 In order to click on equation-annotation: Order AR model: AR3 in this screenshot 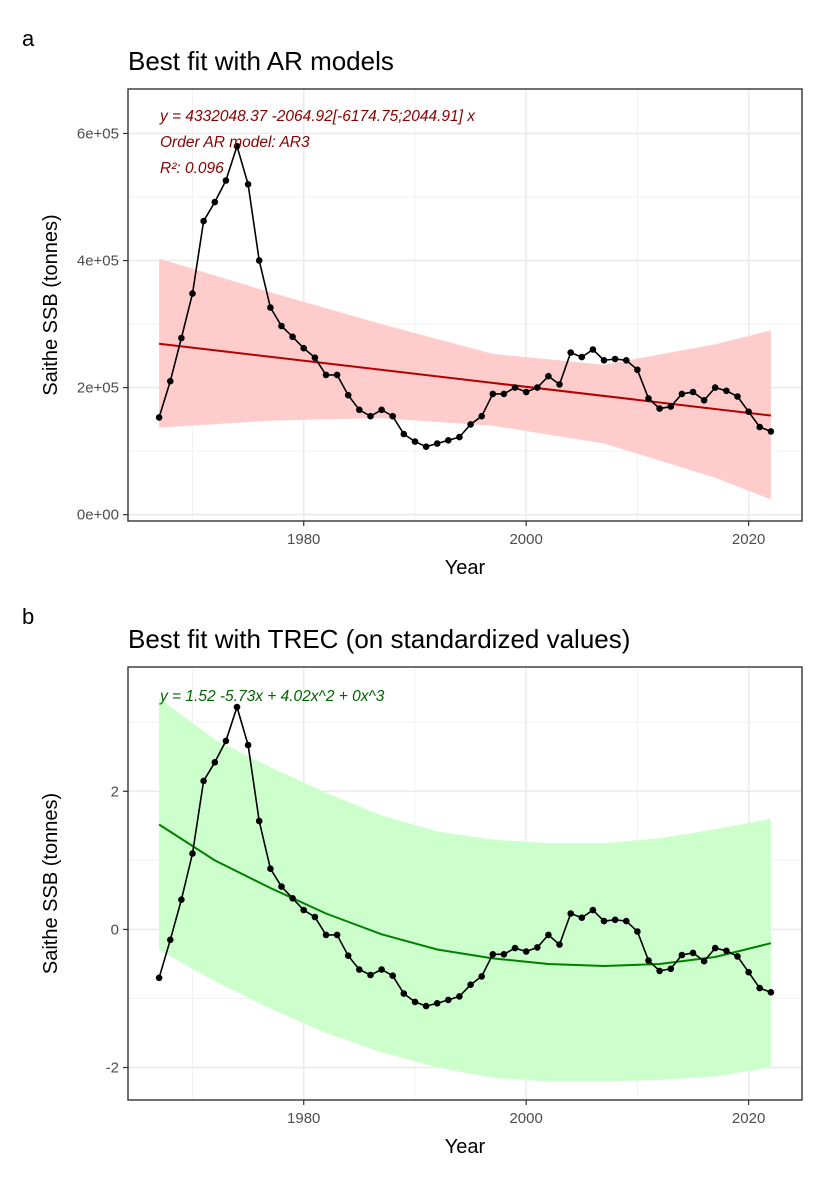, I will do `click(235, 142)`.